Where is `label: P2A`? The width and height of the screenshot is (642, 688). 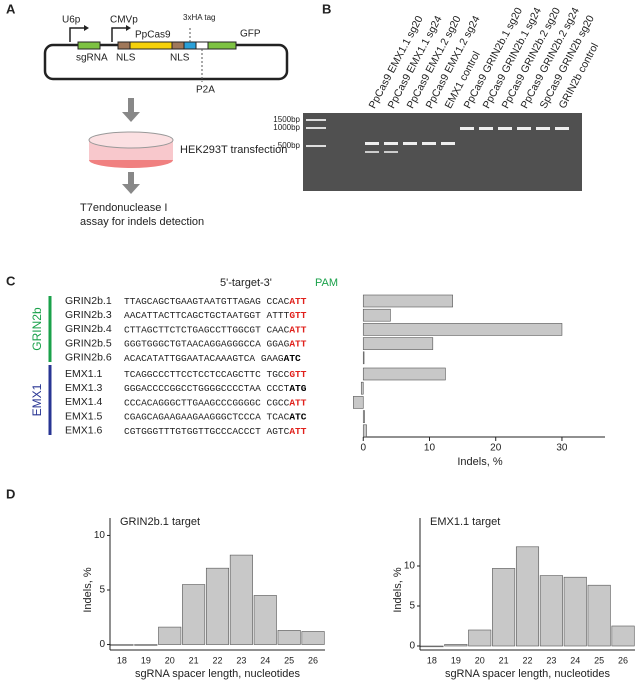 label: P2A is located at coordinates (205, 90).